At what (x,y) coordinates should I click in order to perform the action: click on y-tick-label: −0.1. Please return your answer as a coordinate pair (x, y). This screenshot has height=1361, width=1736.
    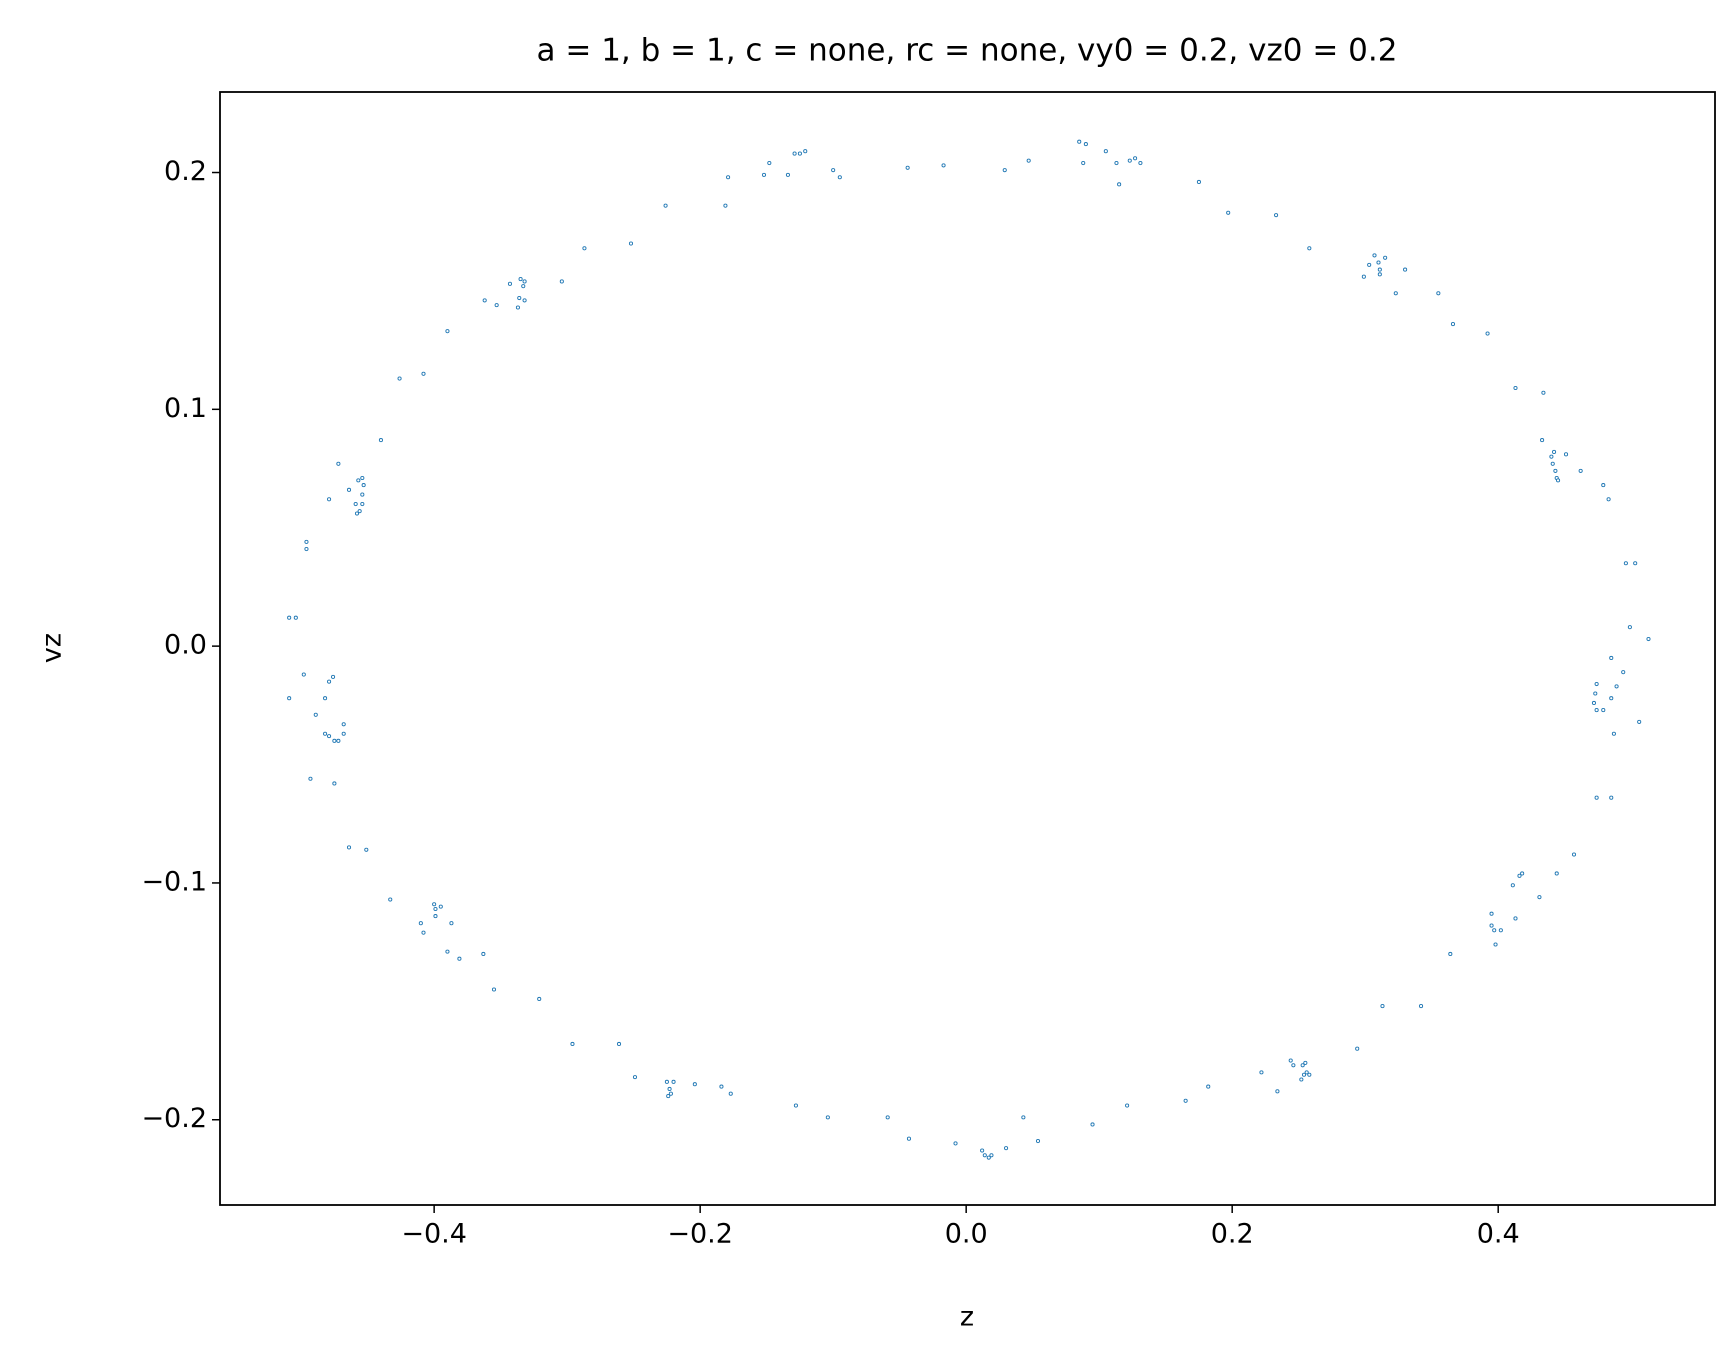
    Looking at the image, I should click on (174, 881).